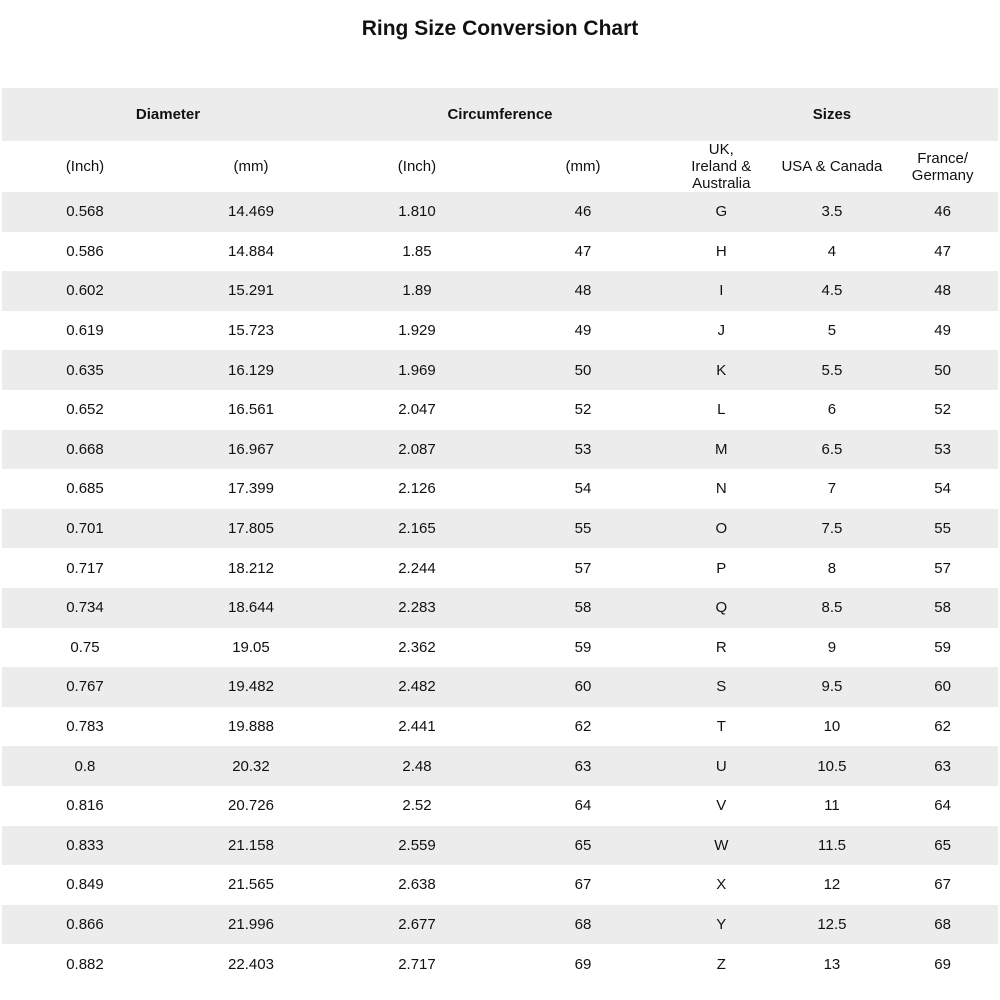 This screenshot has width=1000, height=1000. Describe the element at coordinates (416, 924) in the screenshot. I see `cell-circumference-inch: 2.677` at that location.